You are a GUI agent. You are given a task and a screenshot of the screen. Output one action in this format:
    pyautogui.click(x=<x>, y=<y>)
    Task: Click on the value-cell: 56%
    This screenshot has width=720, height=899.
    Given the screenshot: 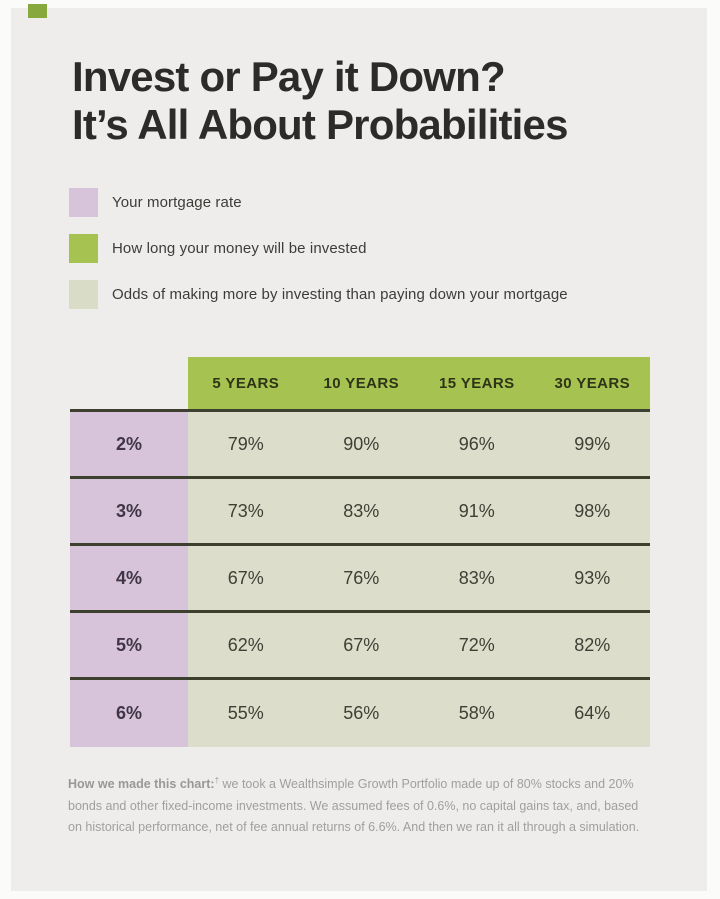 What is the action you would take?
    pyautogui.click(x=361, y=713)
    